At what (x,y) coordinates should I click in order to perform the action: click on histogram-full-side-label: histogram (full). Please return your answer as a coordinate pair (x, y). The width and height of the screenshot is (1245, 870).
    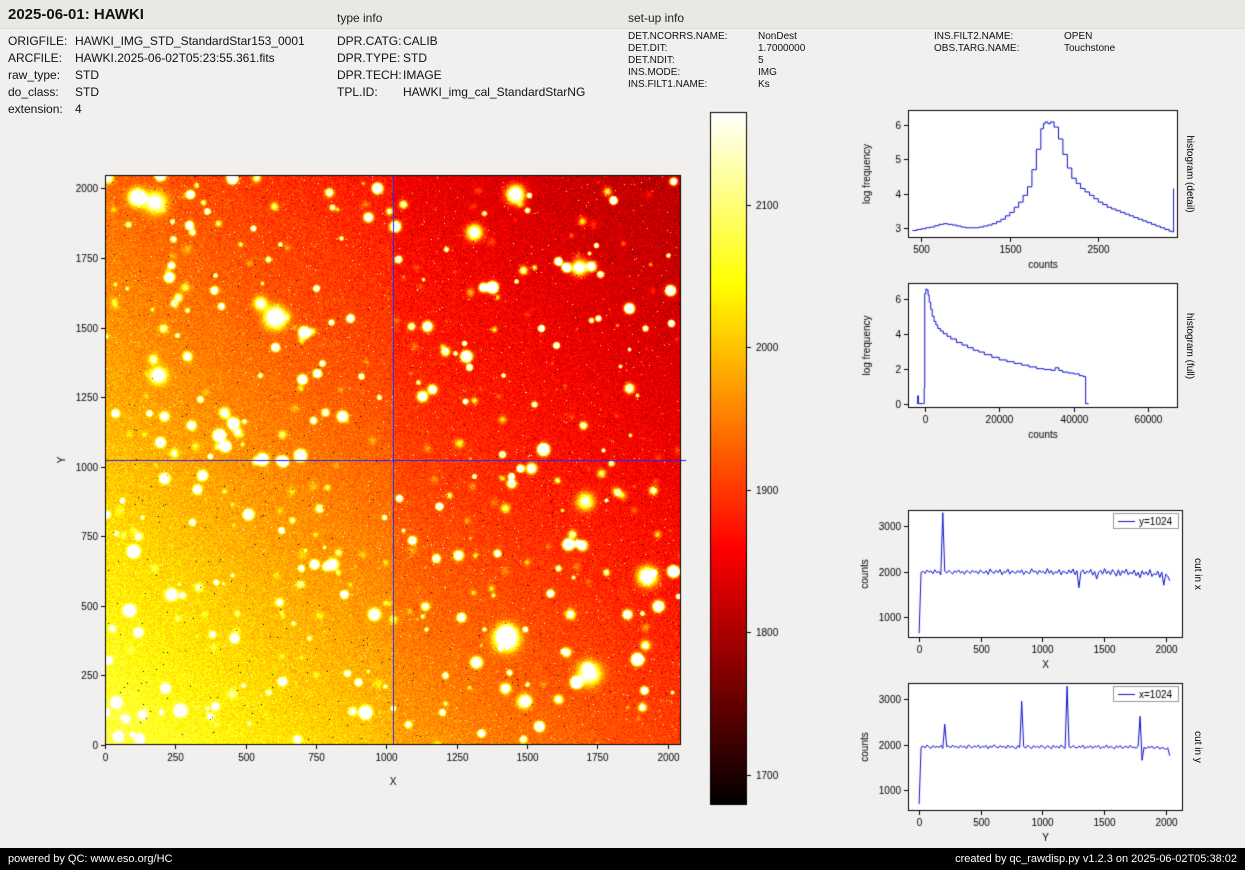
    Looking at the image, I should click on (1189, 346).